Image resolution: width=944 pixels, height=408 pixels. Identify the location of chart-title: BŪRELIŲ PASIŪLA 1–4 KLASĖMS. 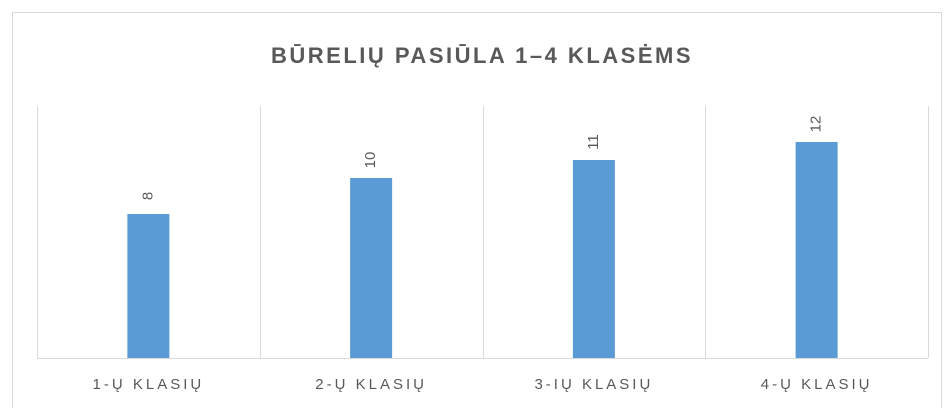
(482, 55).